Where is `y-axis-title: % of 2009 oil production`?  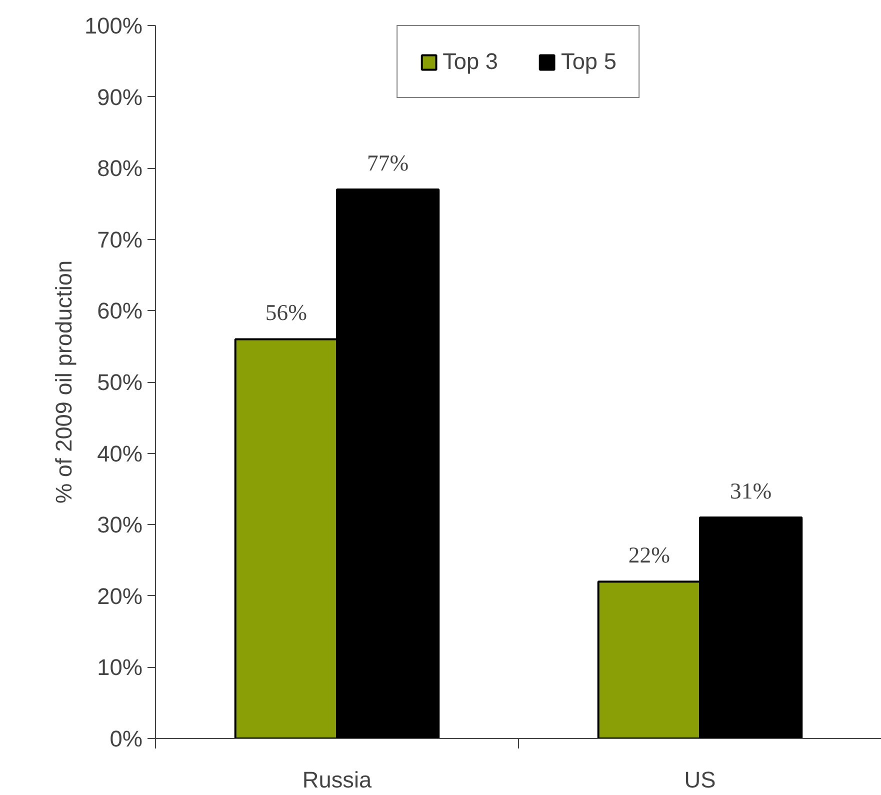 y-axis-title: % of 2009 oil production is located at coordinates (63, 382).